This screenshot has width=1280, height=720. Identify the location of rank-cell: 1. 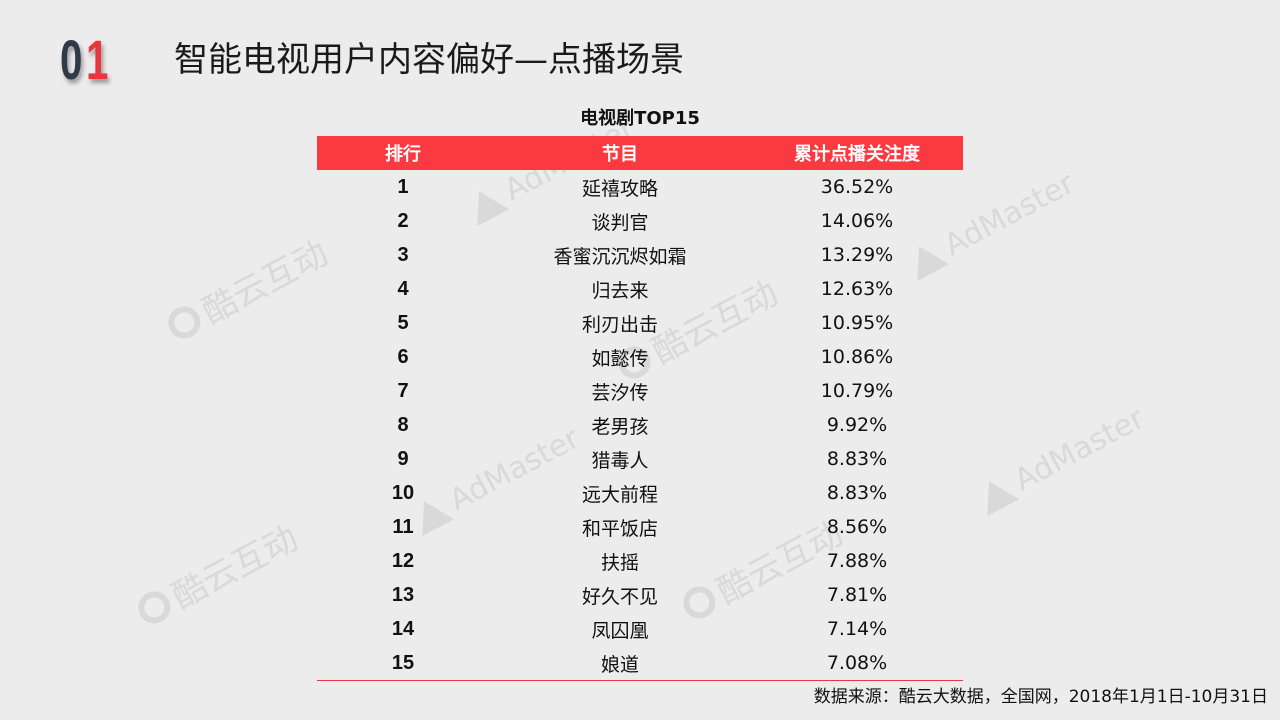
(403, 186).